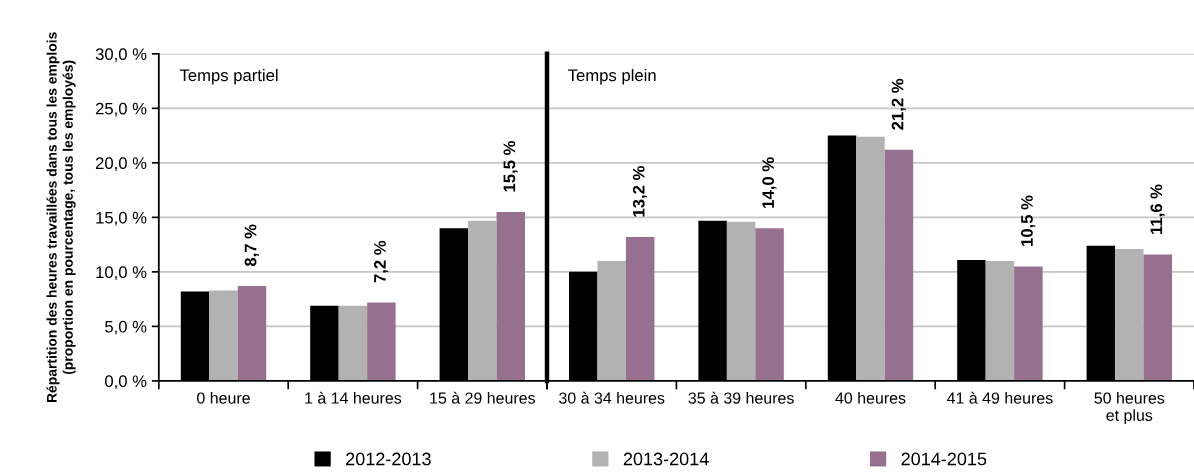 The width and height of the screenshot is (1194, 472). I want to click on y-tick-label: 10,0 %, so click(121, 273).